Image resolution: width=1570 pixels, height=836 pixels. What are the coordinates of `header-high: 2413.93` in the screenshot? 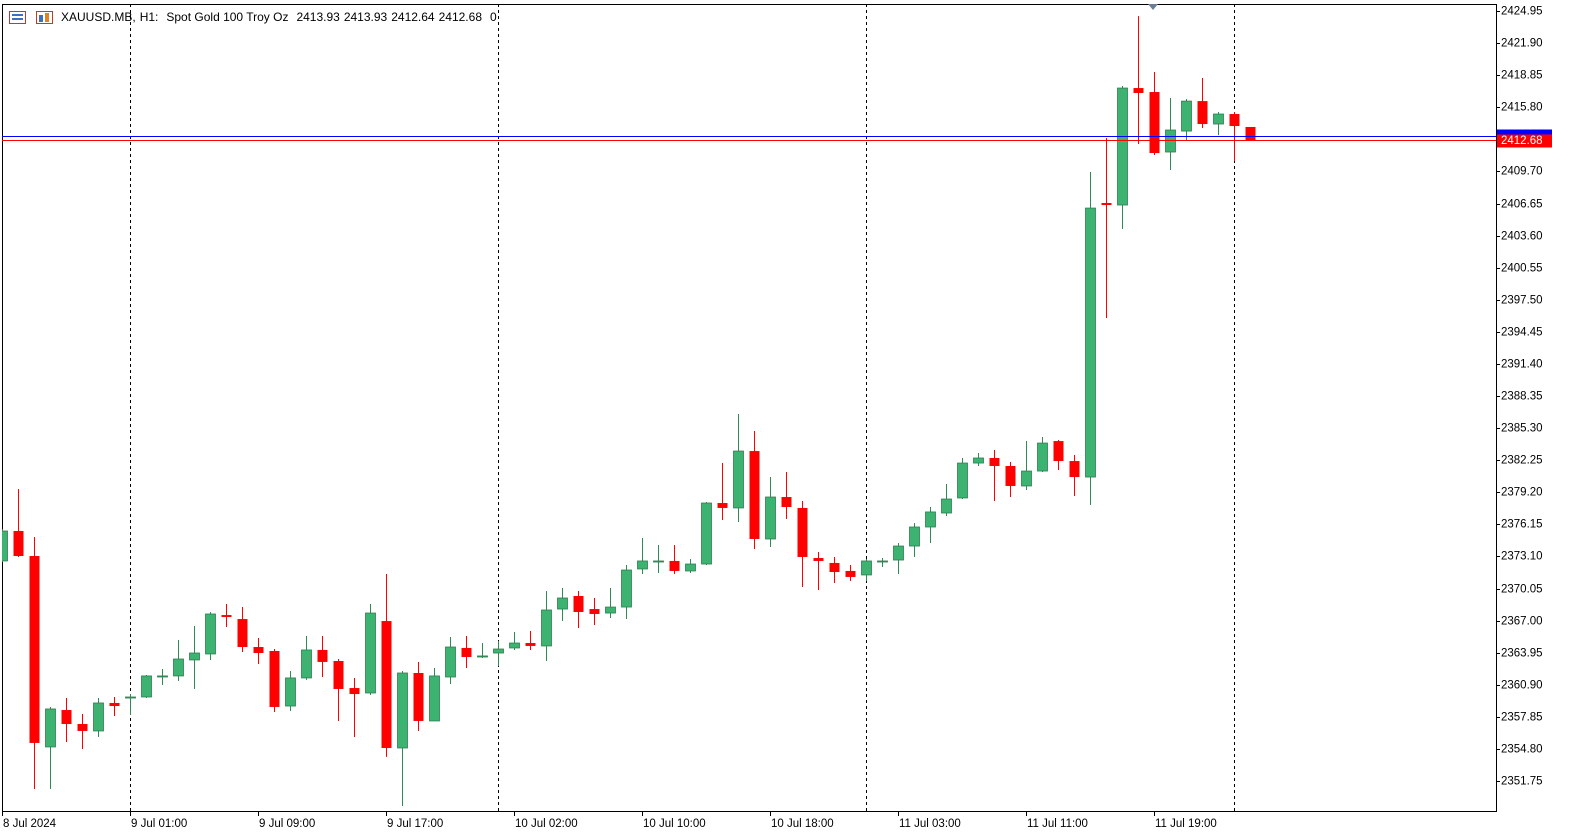 It's located at (366, 17).